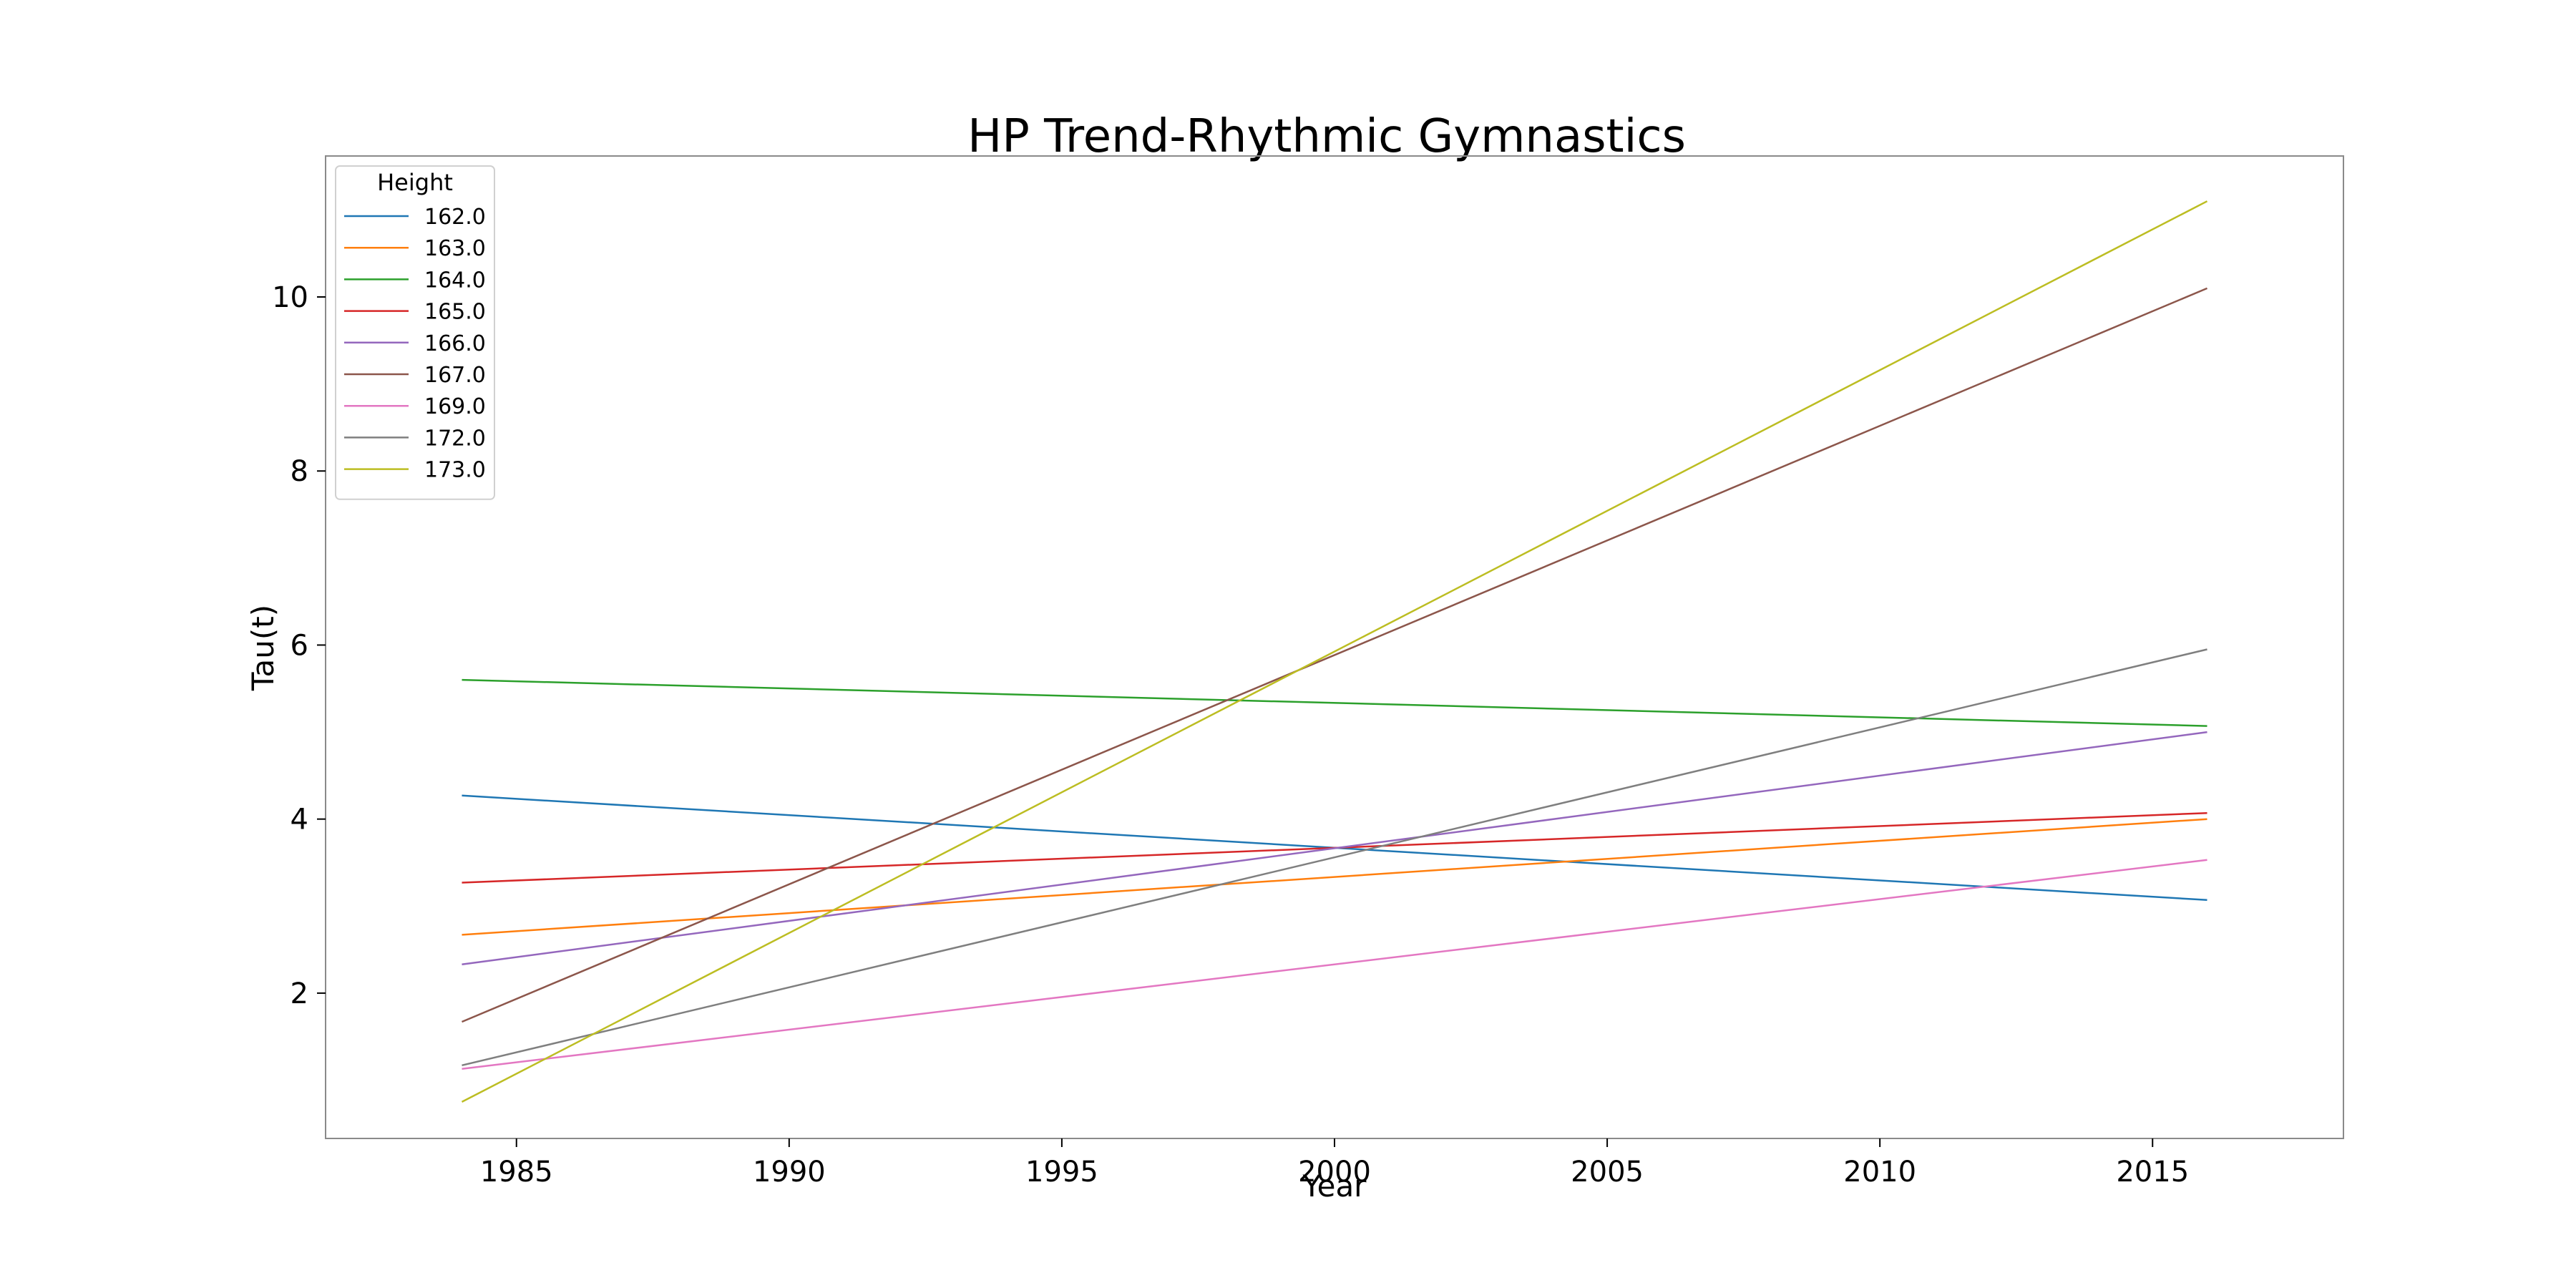  I want to click on series-line-166.0, so click(1334, 848).